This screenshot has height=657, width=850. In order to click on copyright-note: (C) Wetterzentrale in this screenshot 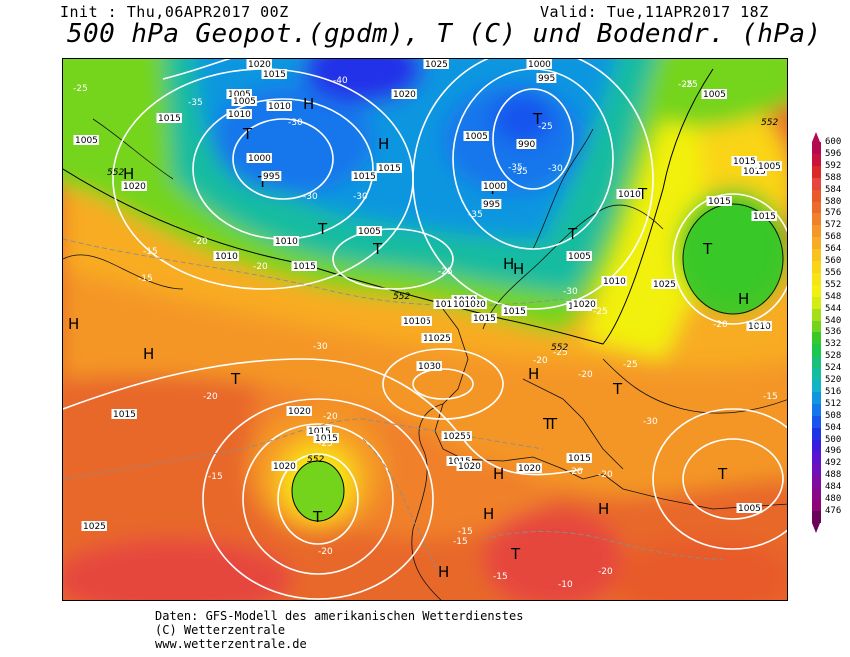, I will do `click(220, 630)`.